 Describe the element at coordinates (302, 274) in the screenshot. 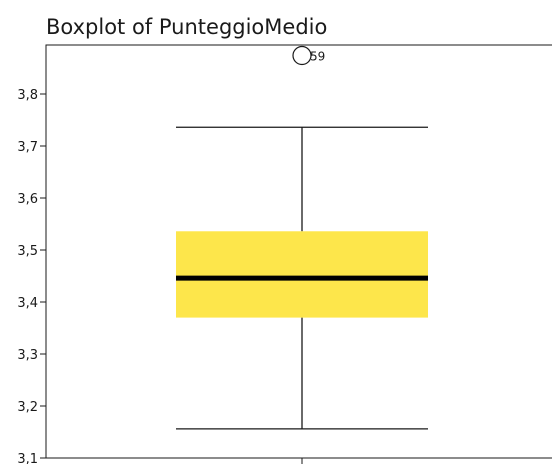

I see `interquartile-box` at that location.